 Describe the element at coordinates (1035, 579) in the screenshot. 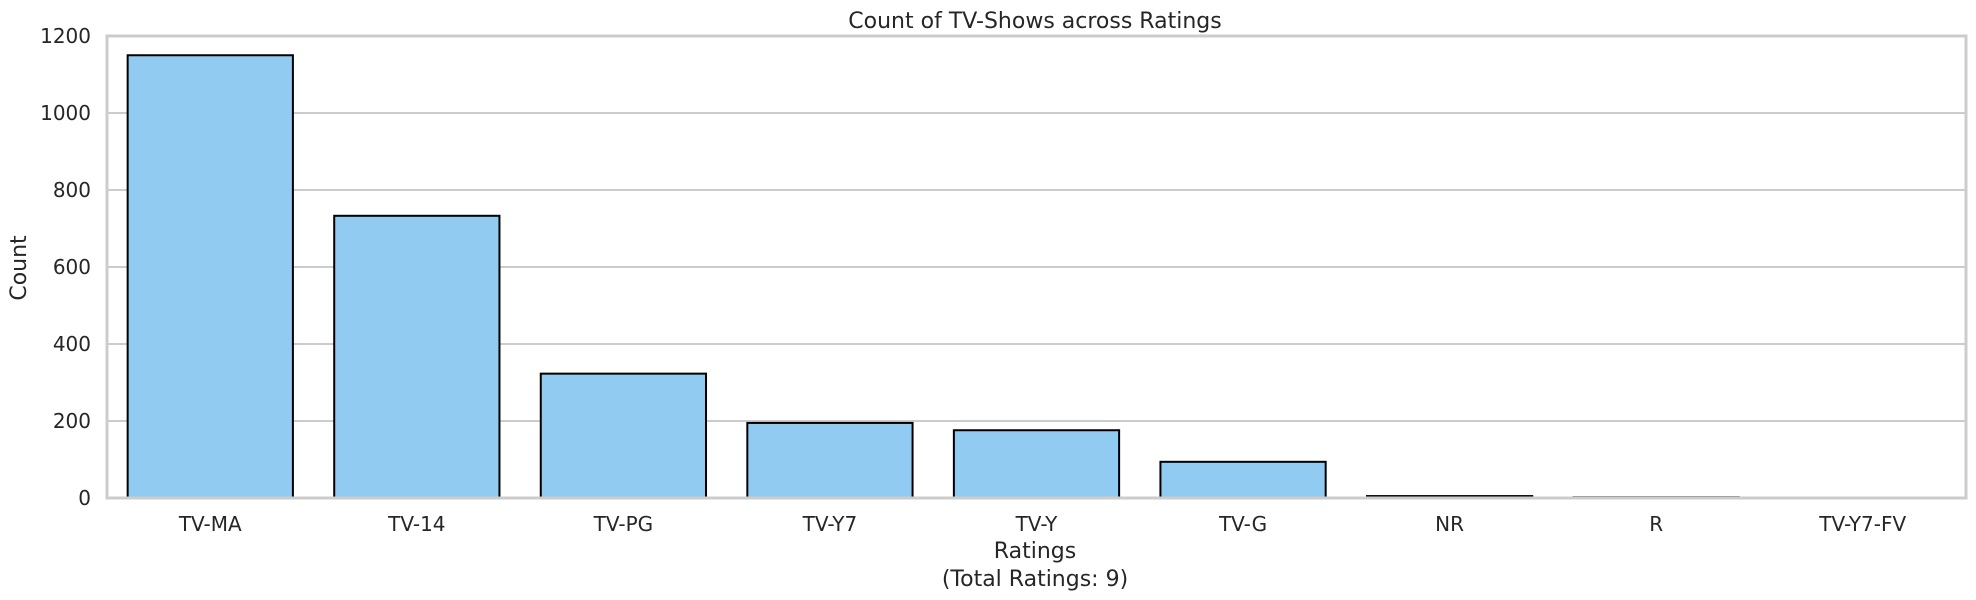

I see `x-axis-sublabel: (Total Ratings: 9)` at that location.